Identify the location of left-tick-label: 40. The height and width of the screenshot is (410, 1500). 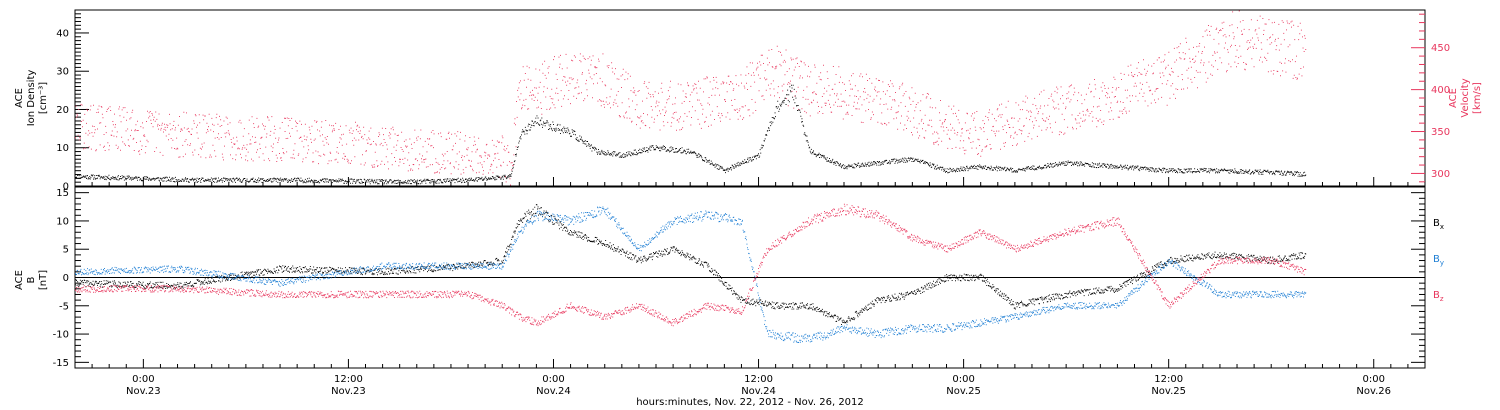
(62, 33).